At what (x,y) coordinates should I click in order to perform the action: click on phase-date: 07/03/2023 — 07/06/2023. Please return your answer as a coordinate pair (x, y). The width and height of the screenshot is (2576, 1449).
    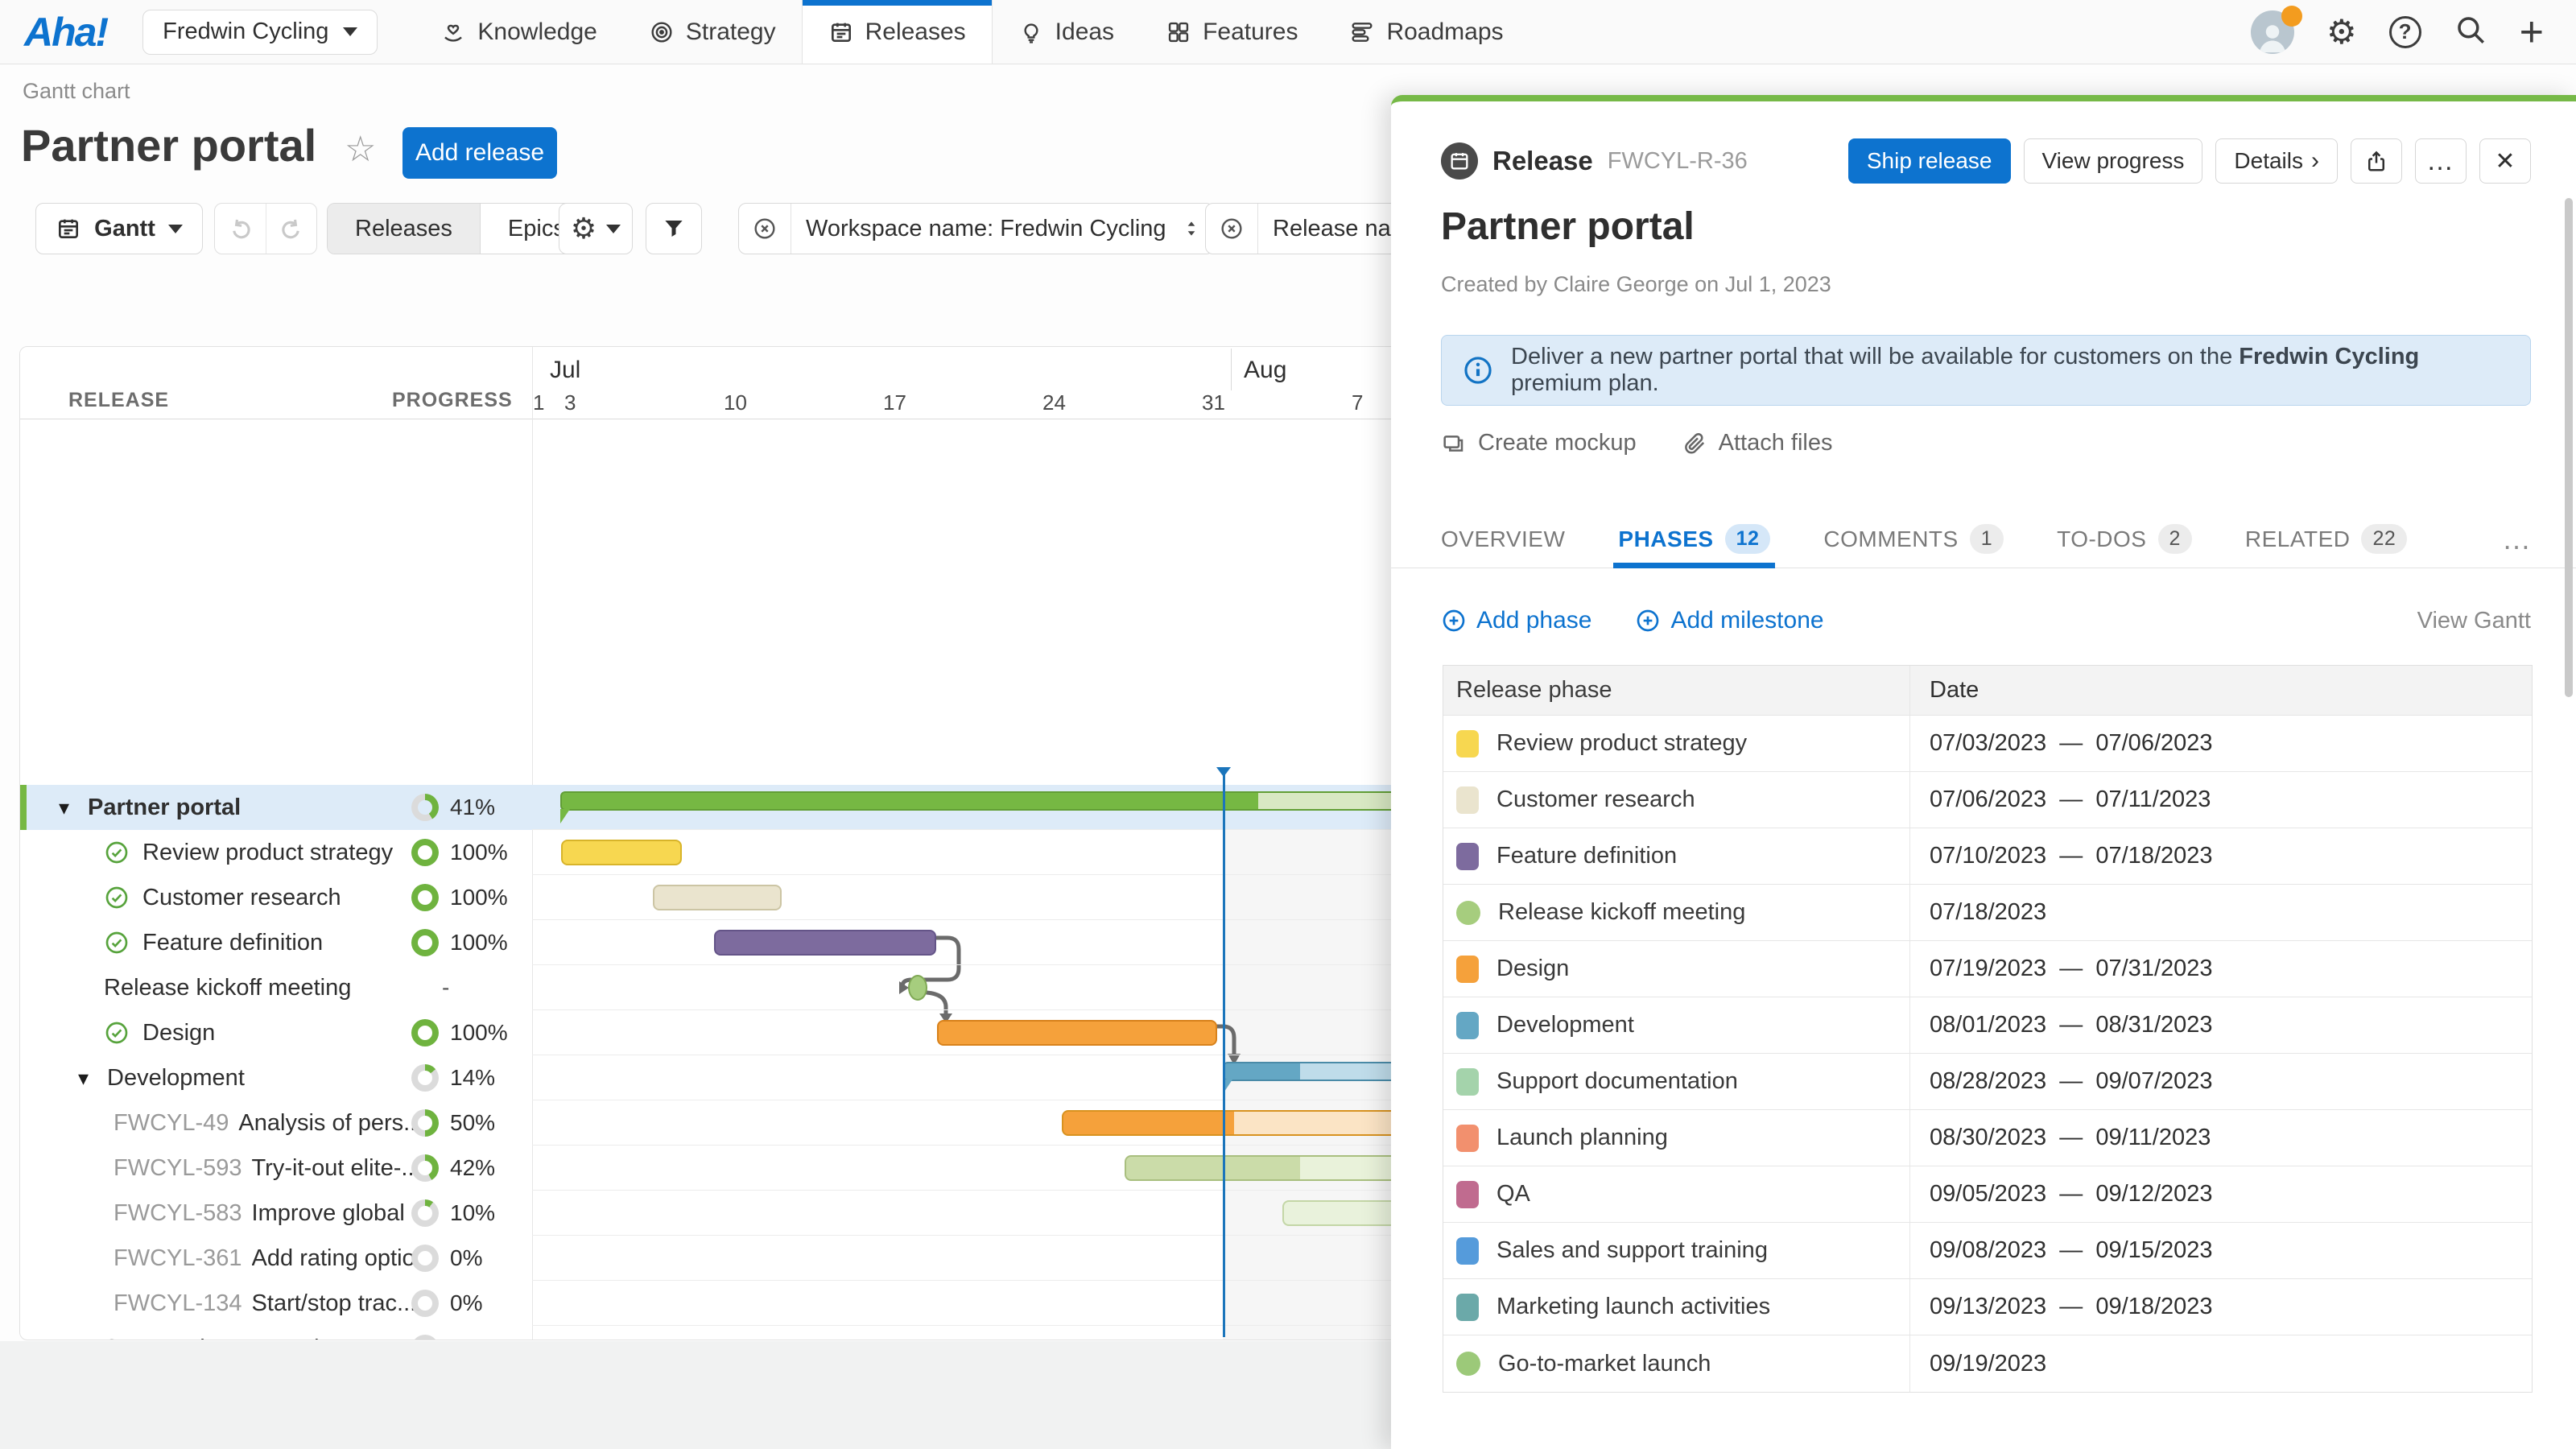
    Looking at the image, I should click on (2071, 743).